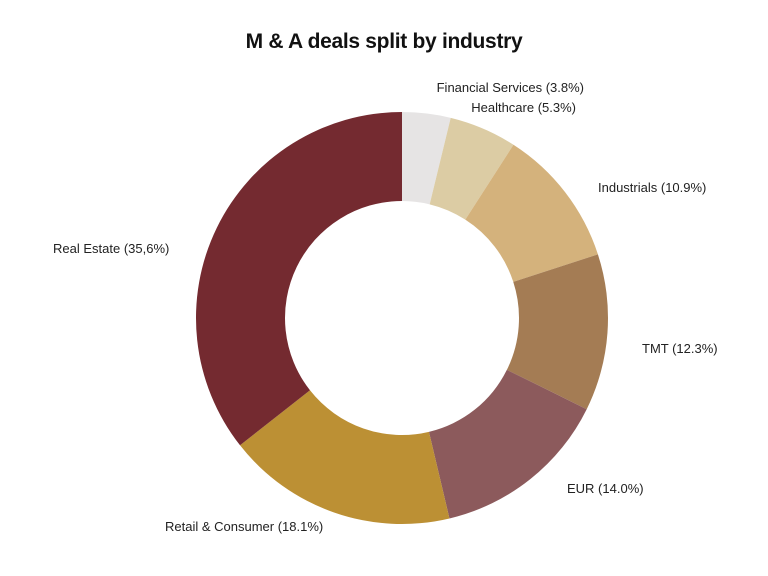  I want to click on label-healthcare: Healthcare (5.3%), so click(523, 107).